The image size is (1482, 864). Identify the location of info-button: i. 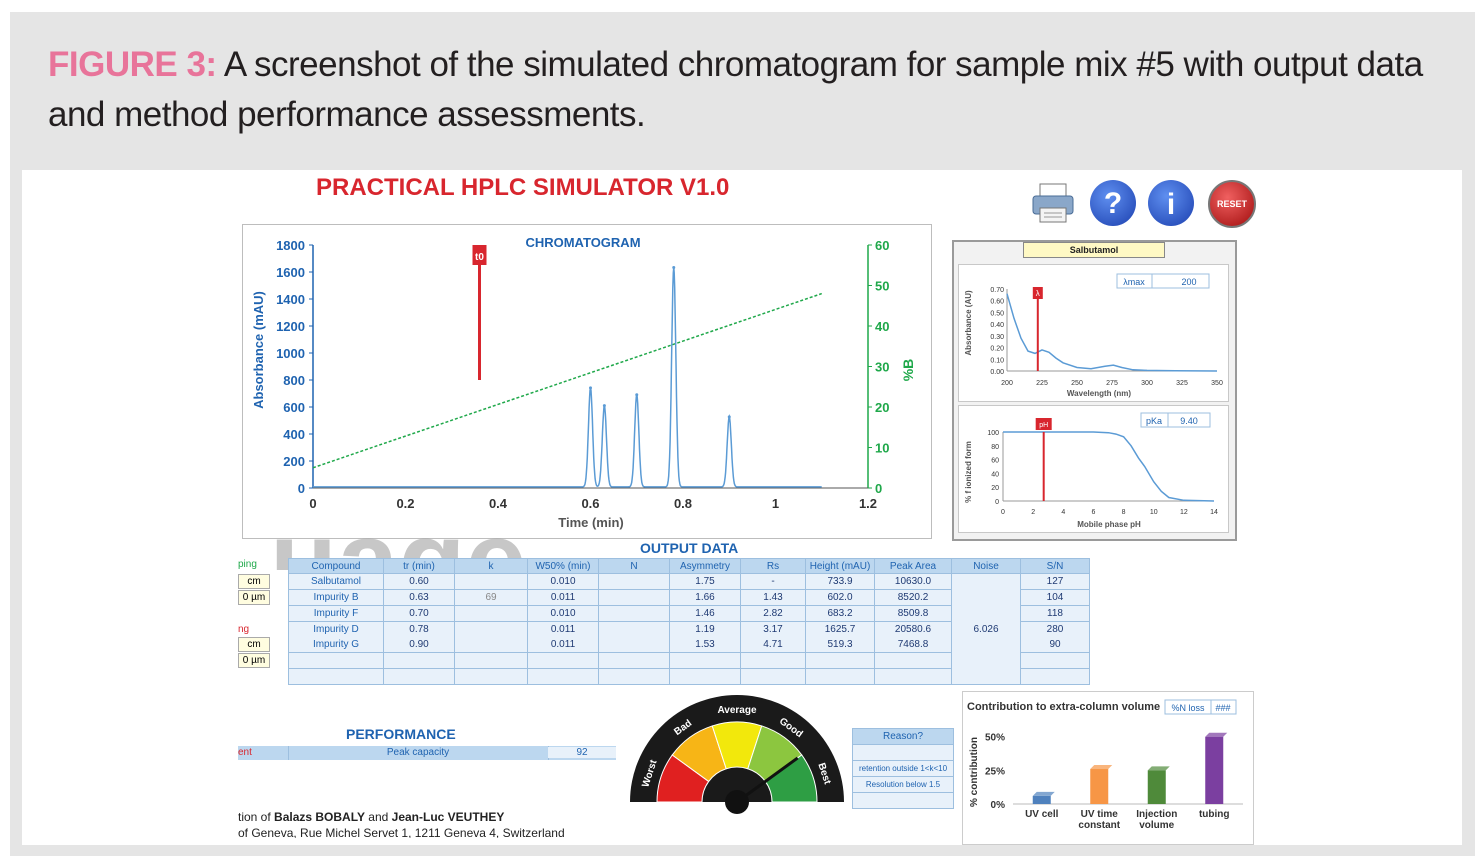
(1171, 203).